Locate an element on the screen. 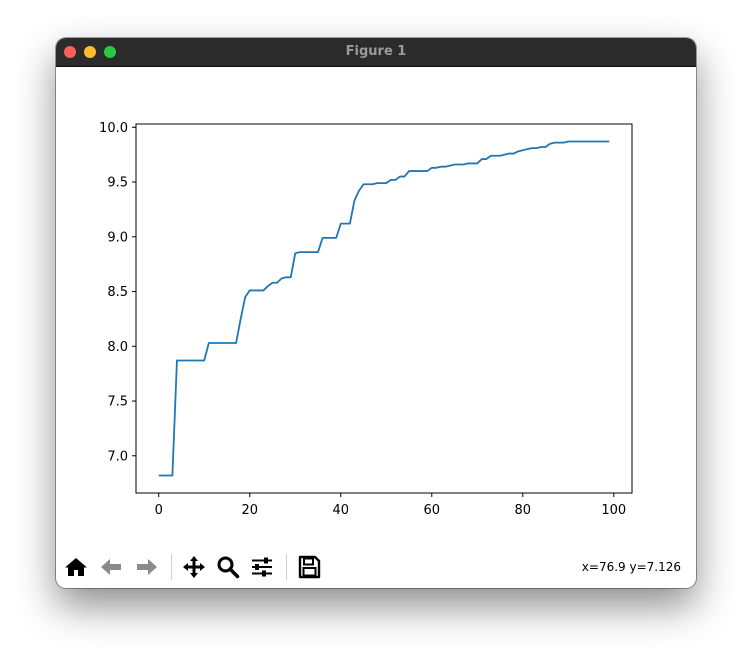 The height and width of the screenshot is (662, 752). x-tick-label: 60 is located at coordinates (432, 510).